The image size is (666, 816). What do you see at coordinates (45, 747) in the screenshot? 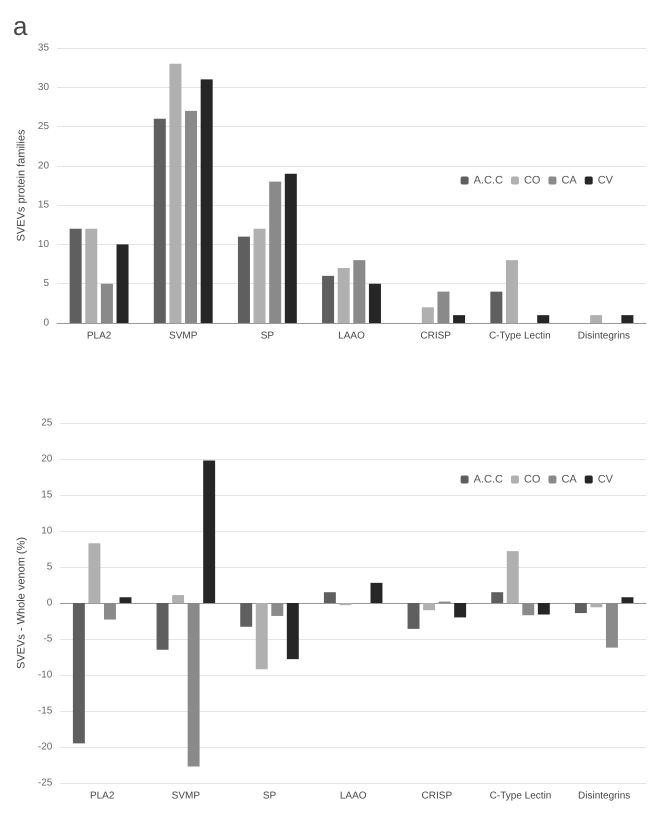
I see `y-tick-label: -20` at bounding box center [45, 747].